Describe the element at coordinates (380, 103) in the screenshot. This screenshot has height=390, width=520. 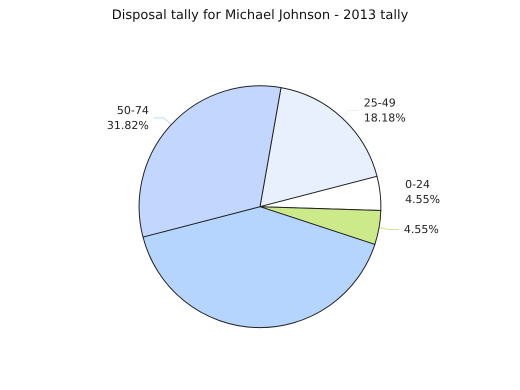
I see `slice-label: 25-49` at that location.